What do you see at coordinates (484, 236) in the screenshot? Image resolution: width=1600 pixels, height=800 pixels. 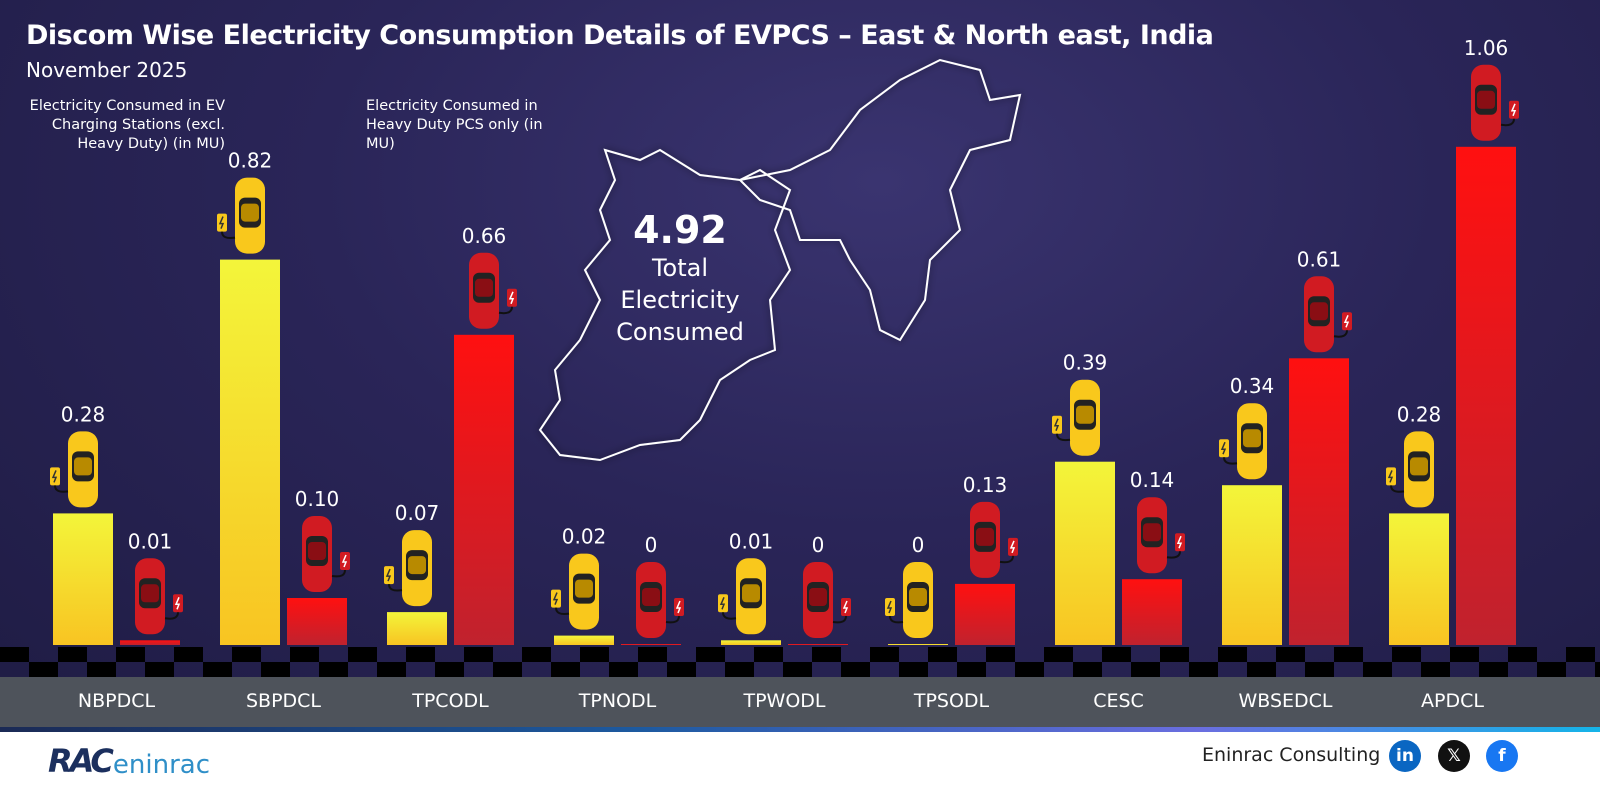 I see `data-label: 0.66` at bounding box center [484, 236].